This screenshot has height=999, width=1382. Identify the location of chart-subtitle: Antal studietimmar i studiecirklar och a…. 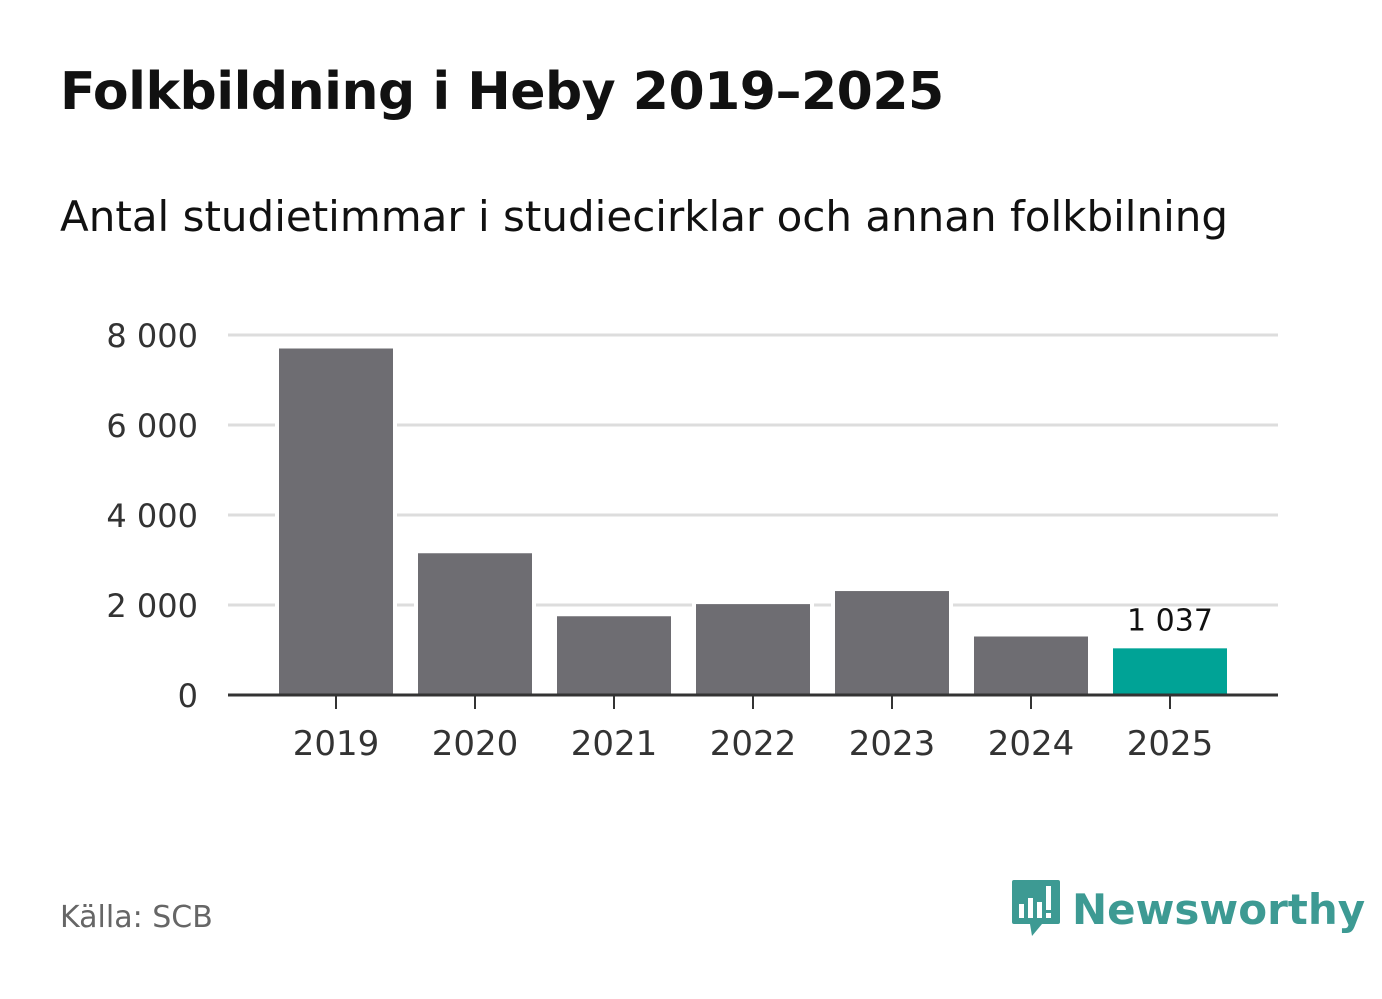
(644, 216).